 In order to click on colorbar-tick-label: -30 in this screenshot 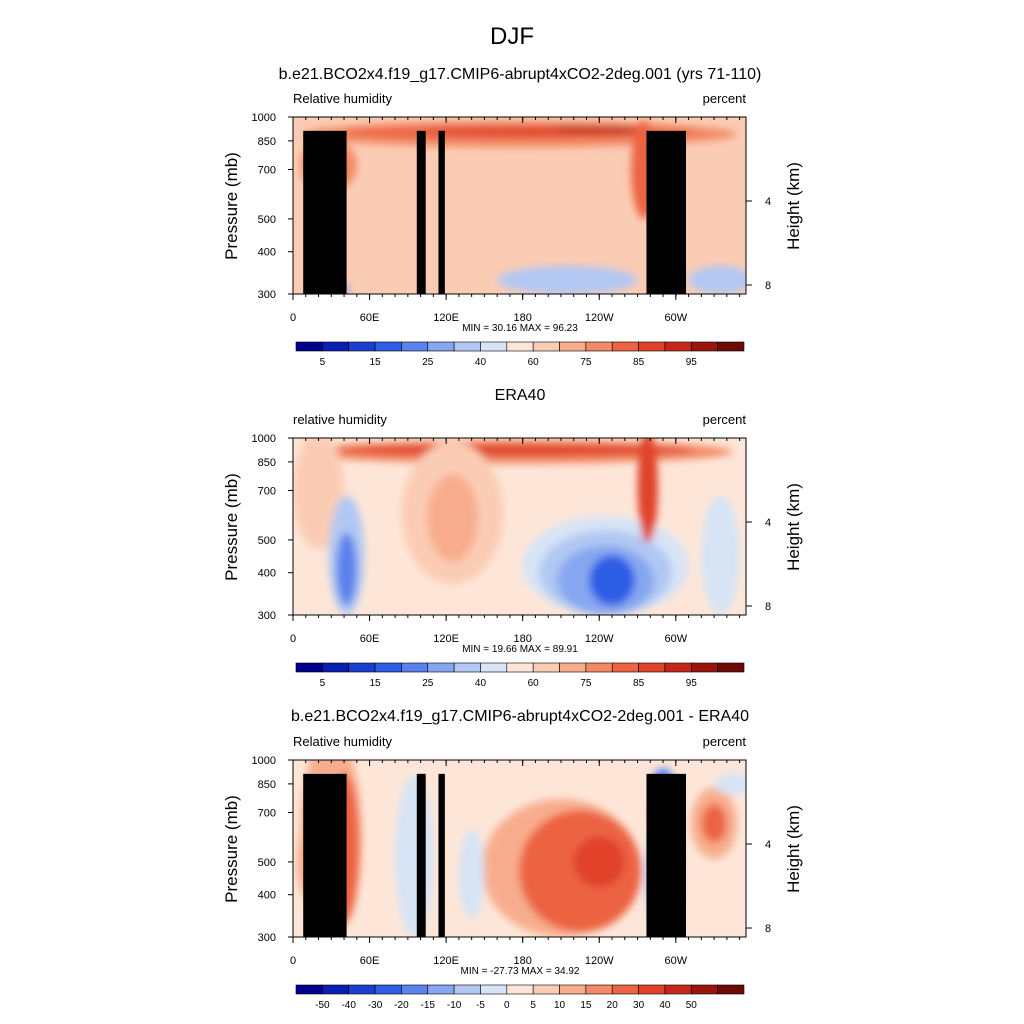, I will do `click(375, 1005)`.